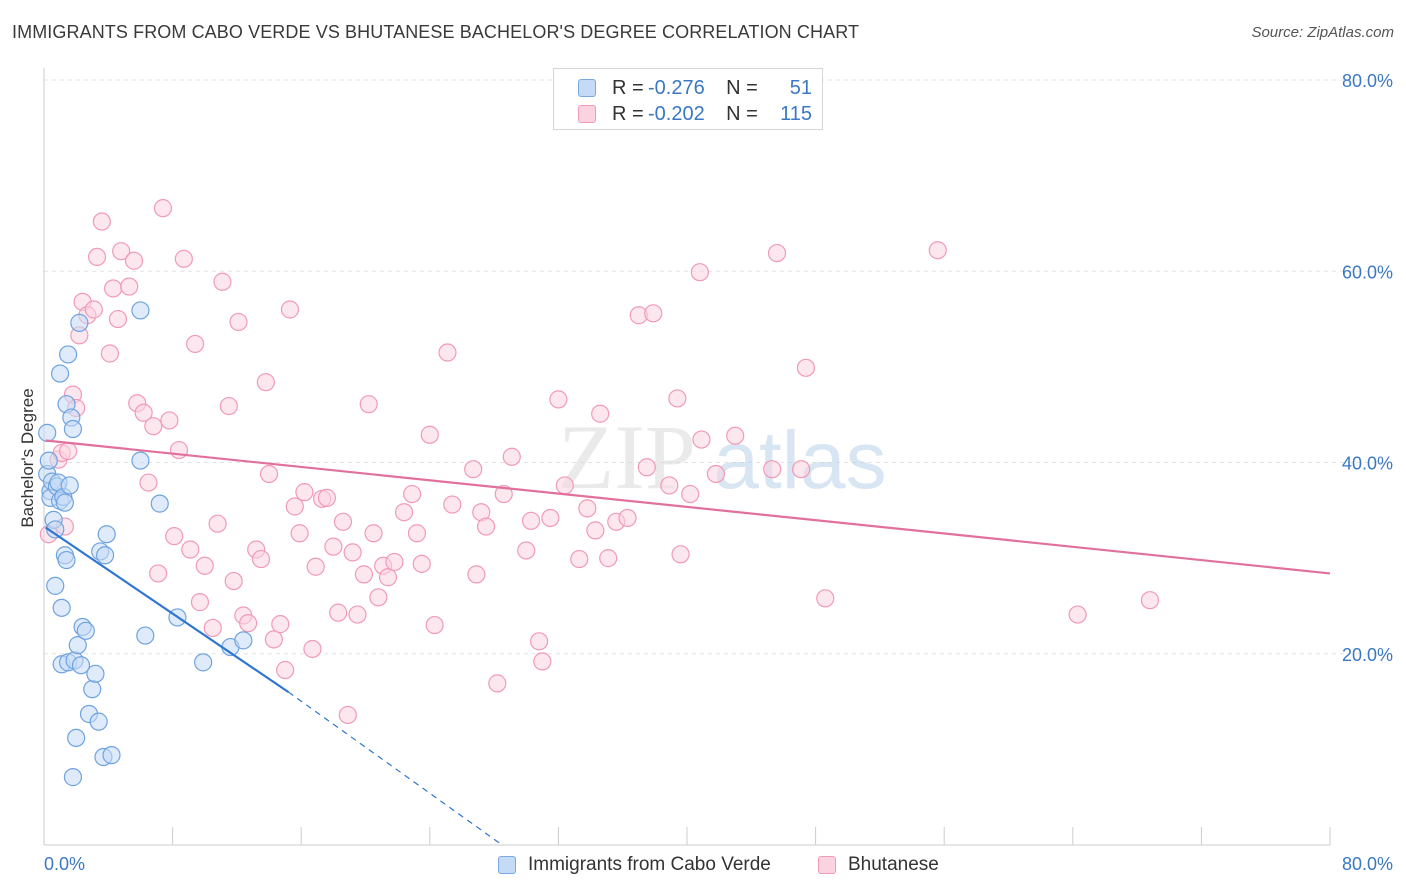 This screenshot has width=1406, height=892. I want to click on legend-row-bhutanese: R = -0.202 N = 115, so click(695, 114).